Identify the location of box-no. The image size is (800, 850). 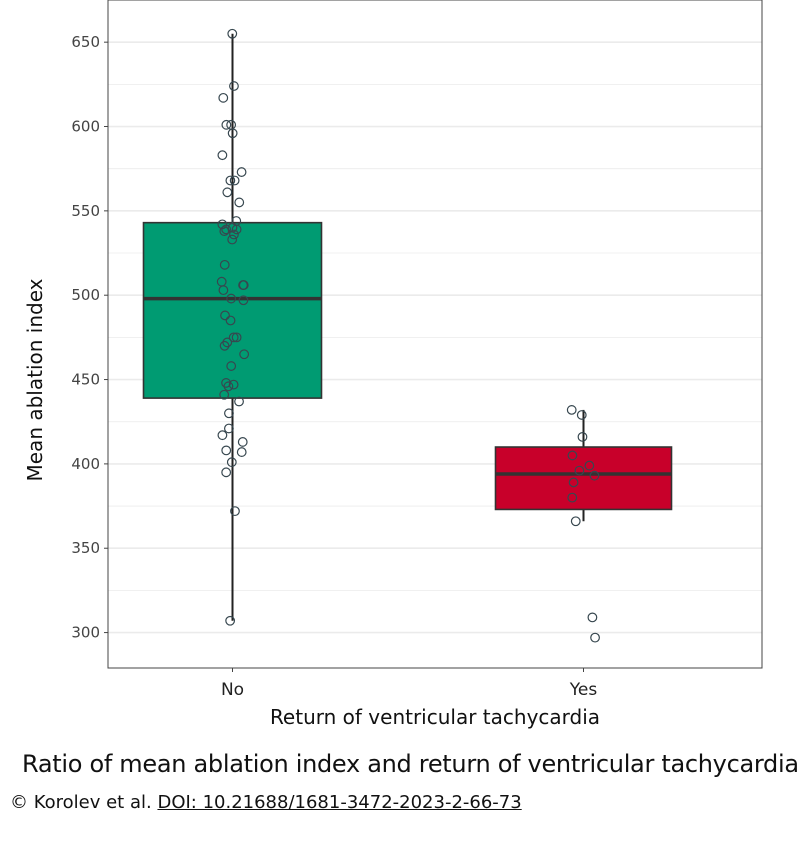
(232, 310).